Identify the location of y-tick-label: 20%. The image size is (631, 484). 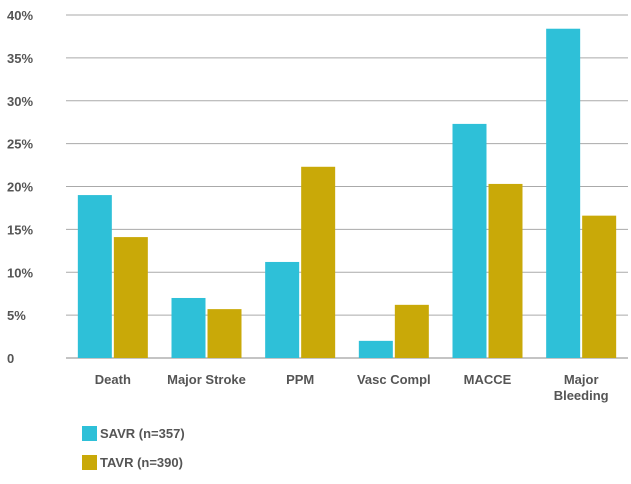
(20, 187).